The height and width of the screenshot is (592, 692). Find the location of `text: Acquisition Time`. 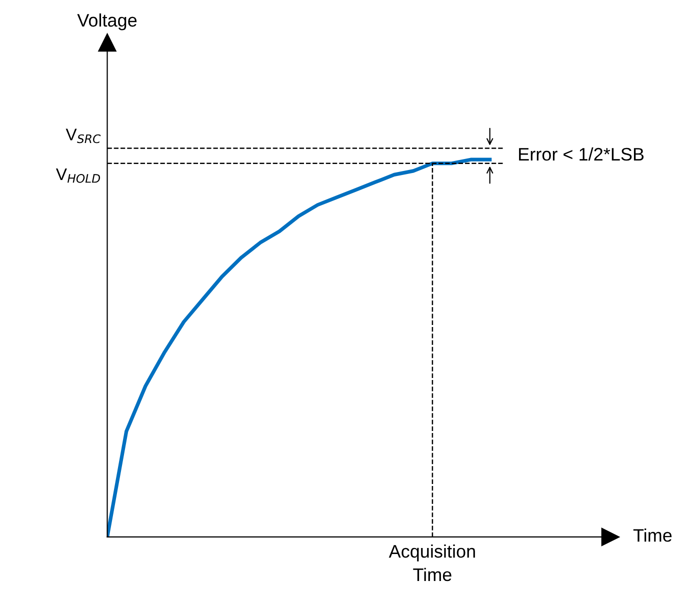

text: Acquisition Time is located at coordinates (431, 563).